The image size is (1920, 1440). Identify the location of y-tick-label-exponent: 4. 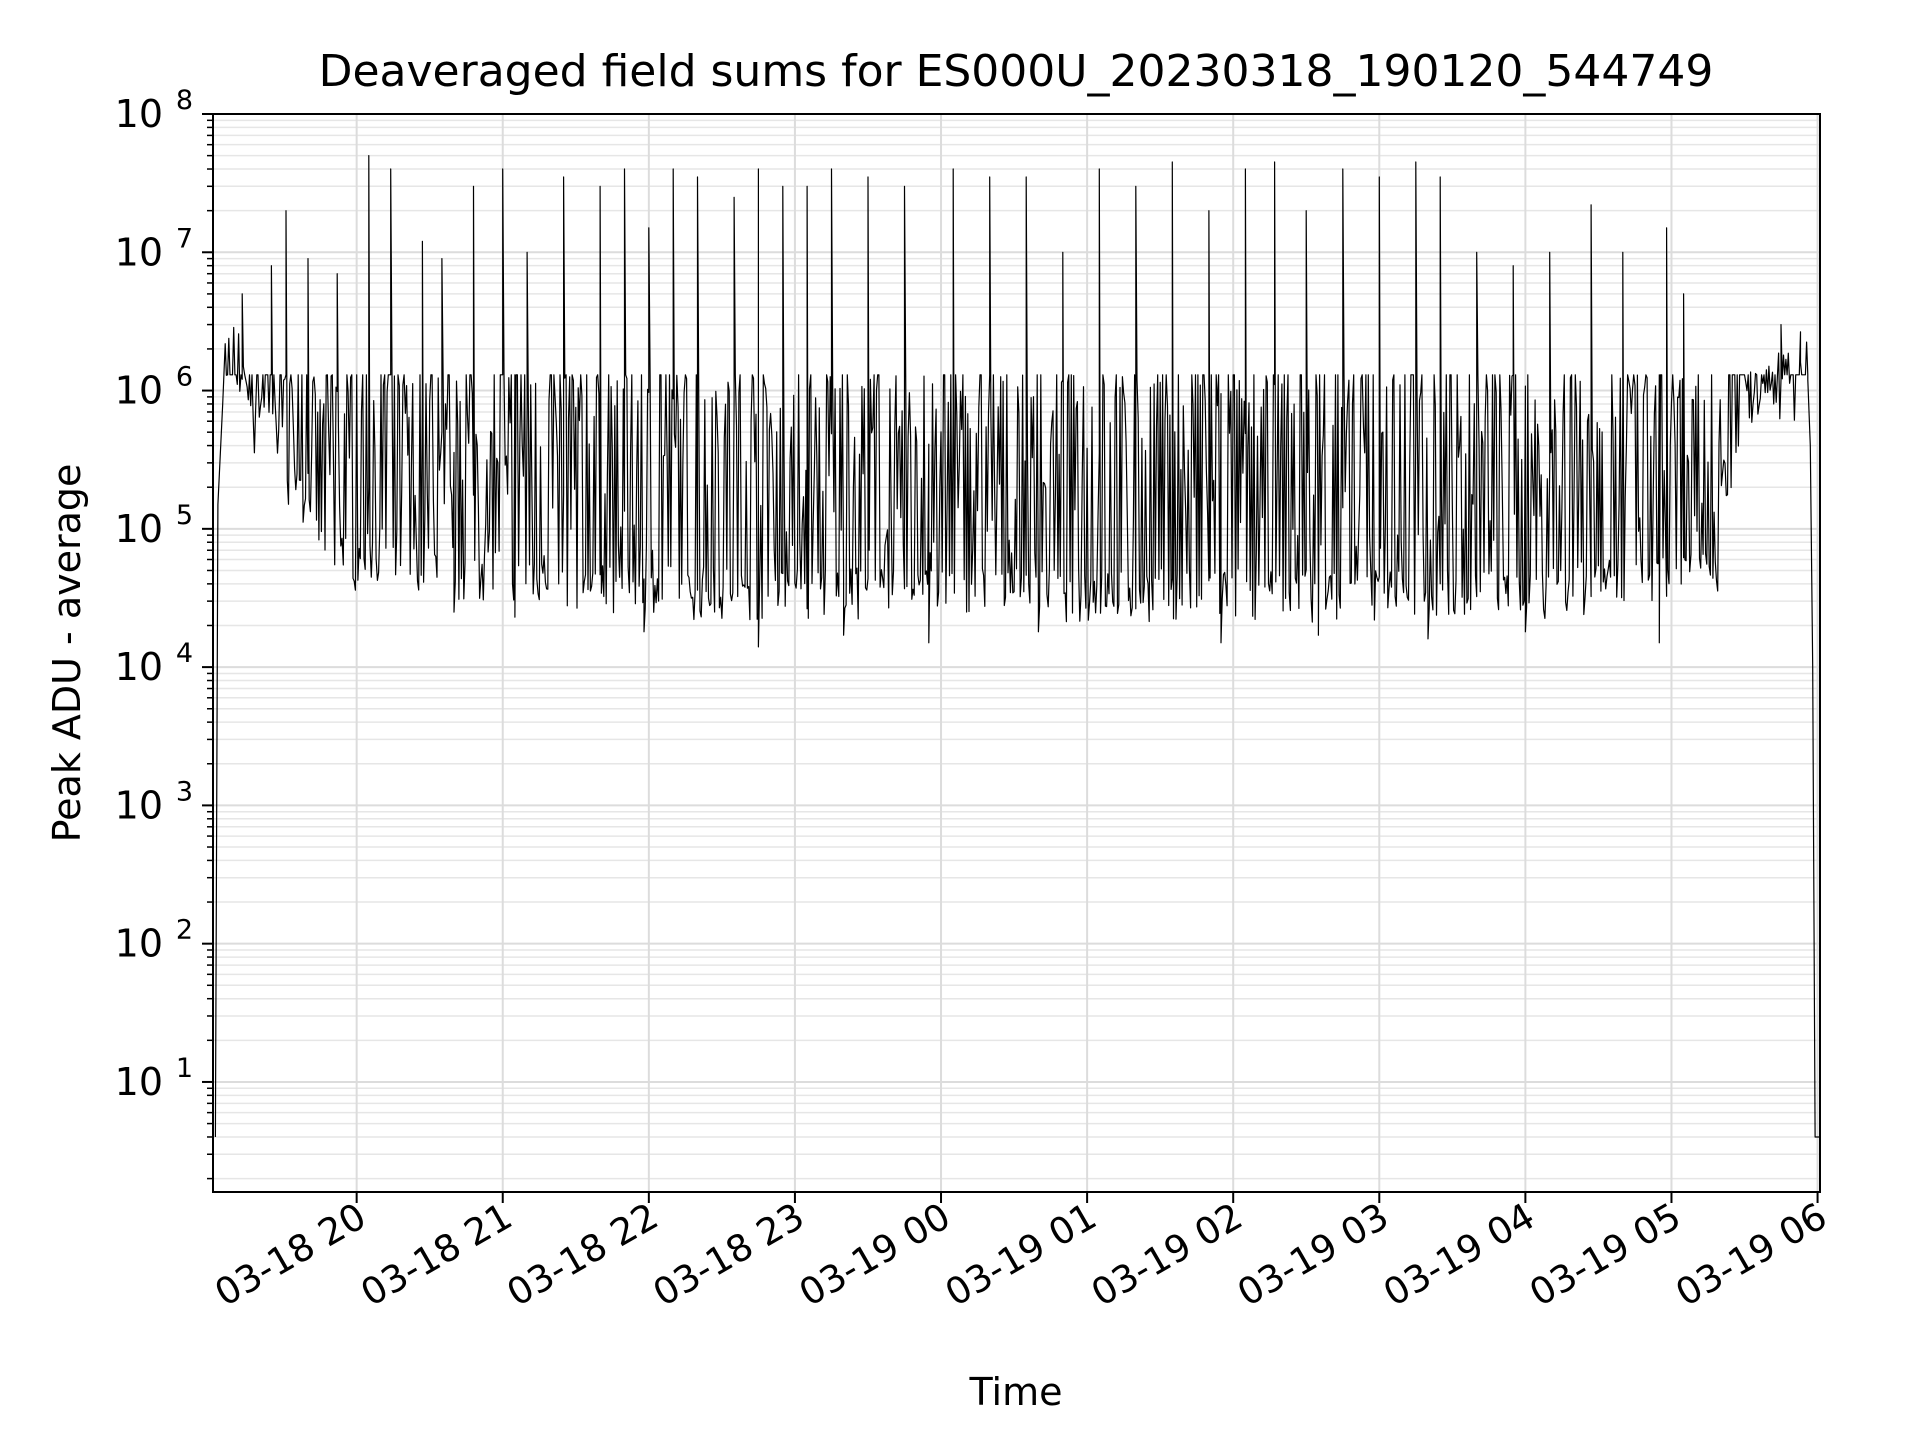
(184, 653).